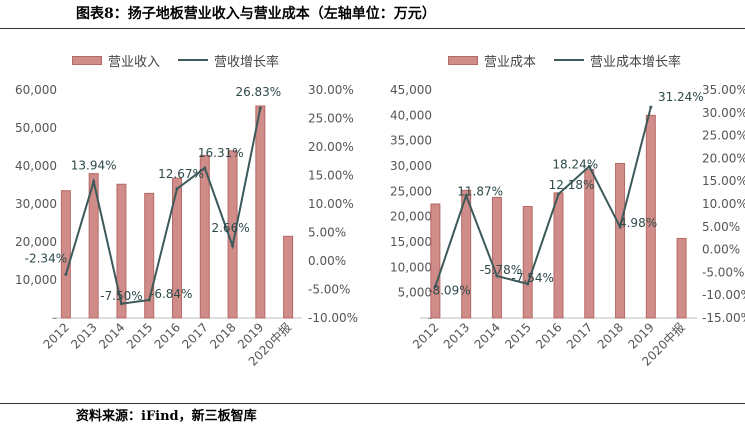 This screenshot has width=745, height=424. Describe the element at coordinates (480, 191) in the screenshot. I see `growth-rate-data-label: 11.87%` at that location.